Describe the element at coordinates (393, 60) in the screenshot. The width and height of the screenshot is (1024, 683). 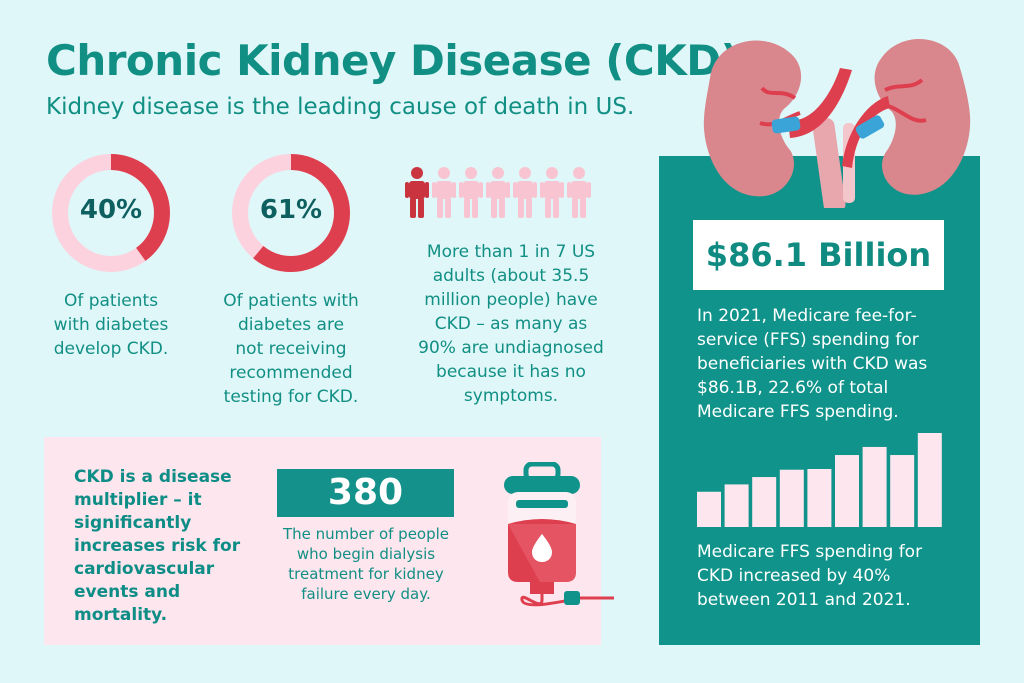
I see `page-title: Chronic Kidney Disease (CKD)` at that location.